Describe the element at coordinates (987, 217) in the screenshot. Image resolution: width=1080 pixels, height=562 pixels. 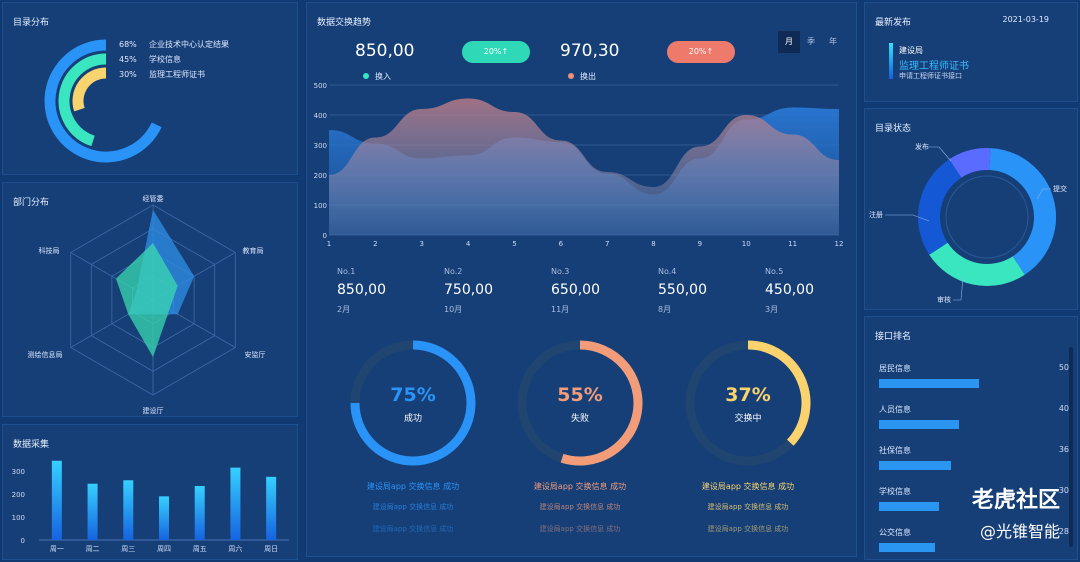
I see `donut-inner-ring` at that location.